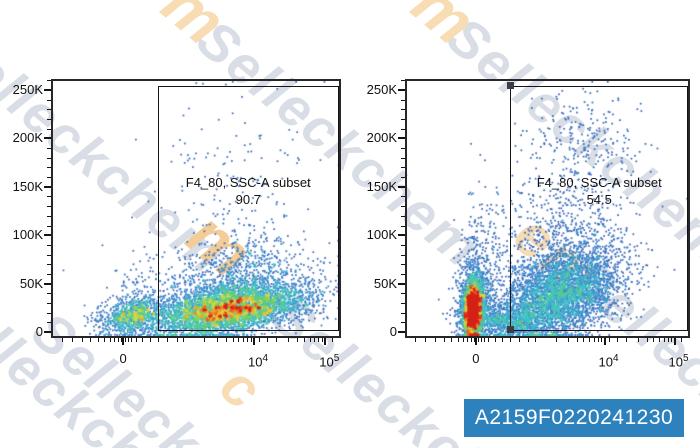 The image size is (700, 448). Describe the element at coordinates (248, 191) in the screenshot. I see `gate-label-block: F4_80, SSC-A subset 90.7` at that location.